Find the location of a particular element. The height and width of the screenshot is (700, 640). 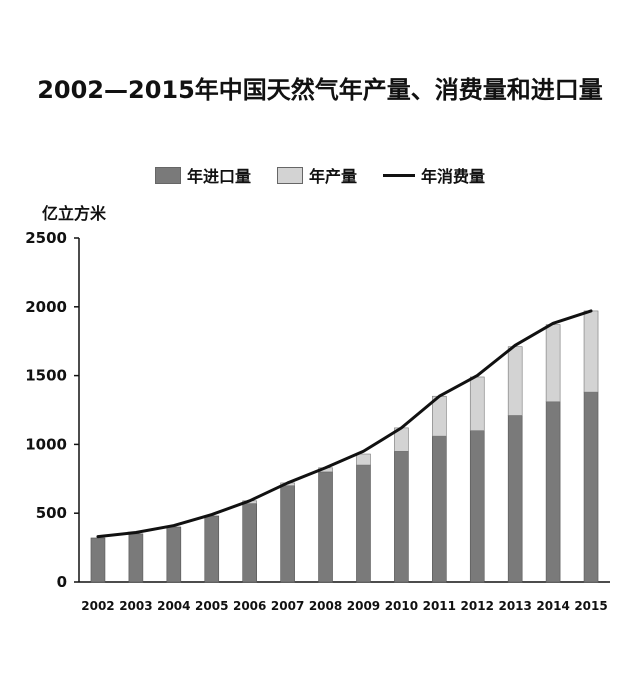

bar-imports-2005 is located at coordinates (212, 549).